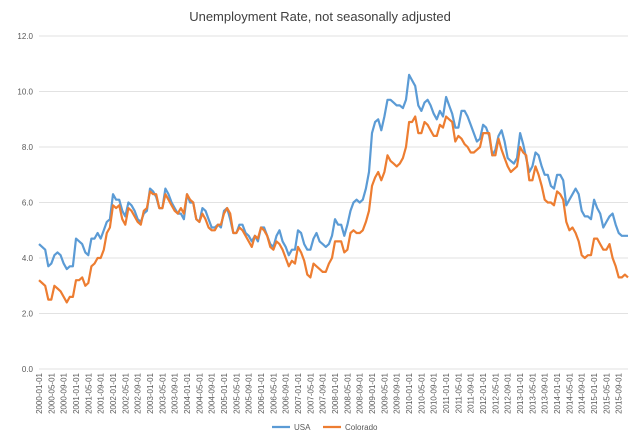 Image resolution: width=640 pixels, height=441 pixels. I want to click on x-tick-label: 2003-05-01, so click(162, 392).